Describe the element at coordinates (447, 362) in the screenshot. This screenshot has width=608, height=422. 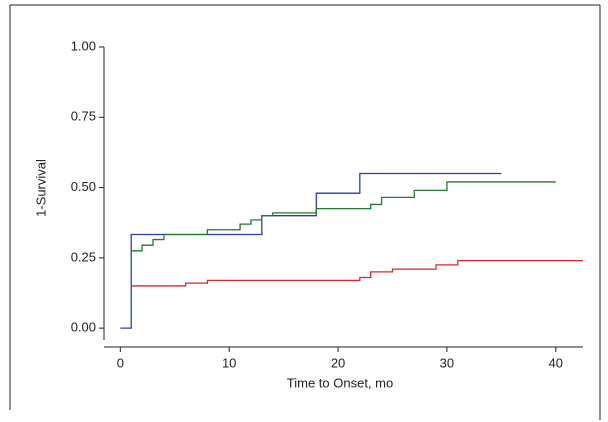
I see `x-tick-label: 30` at that location.